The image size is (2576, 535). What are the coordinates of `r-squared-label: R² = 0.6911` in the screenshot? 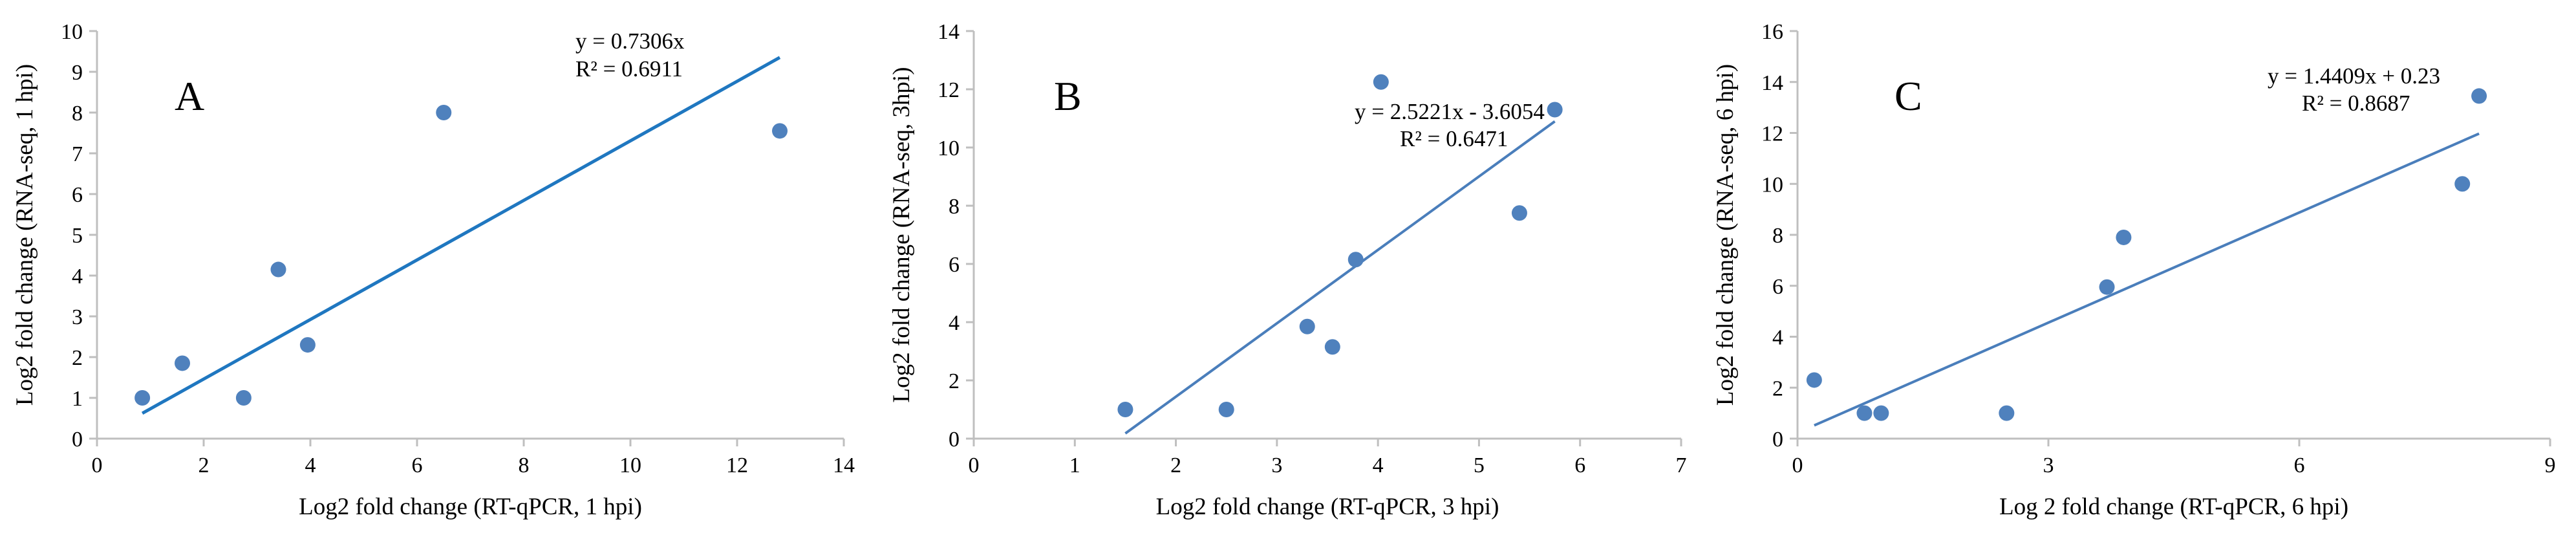 It's located at (629, 69).